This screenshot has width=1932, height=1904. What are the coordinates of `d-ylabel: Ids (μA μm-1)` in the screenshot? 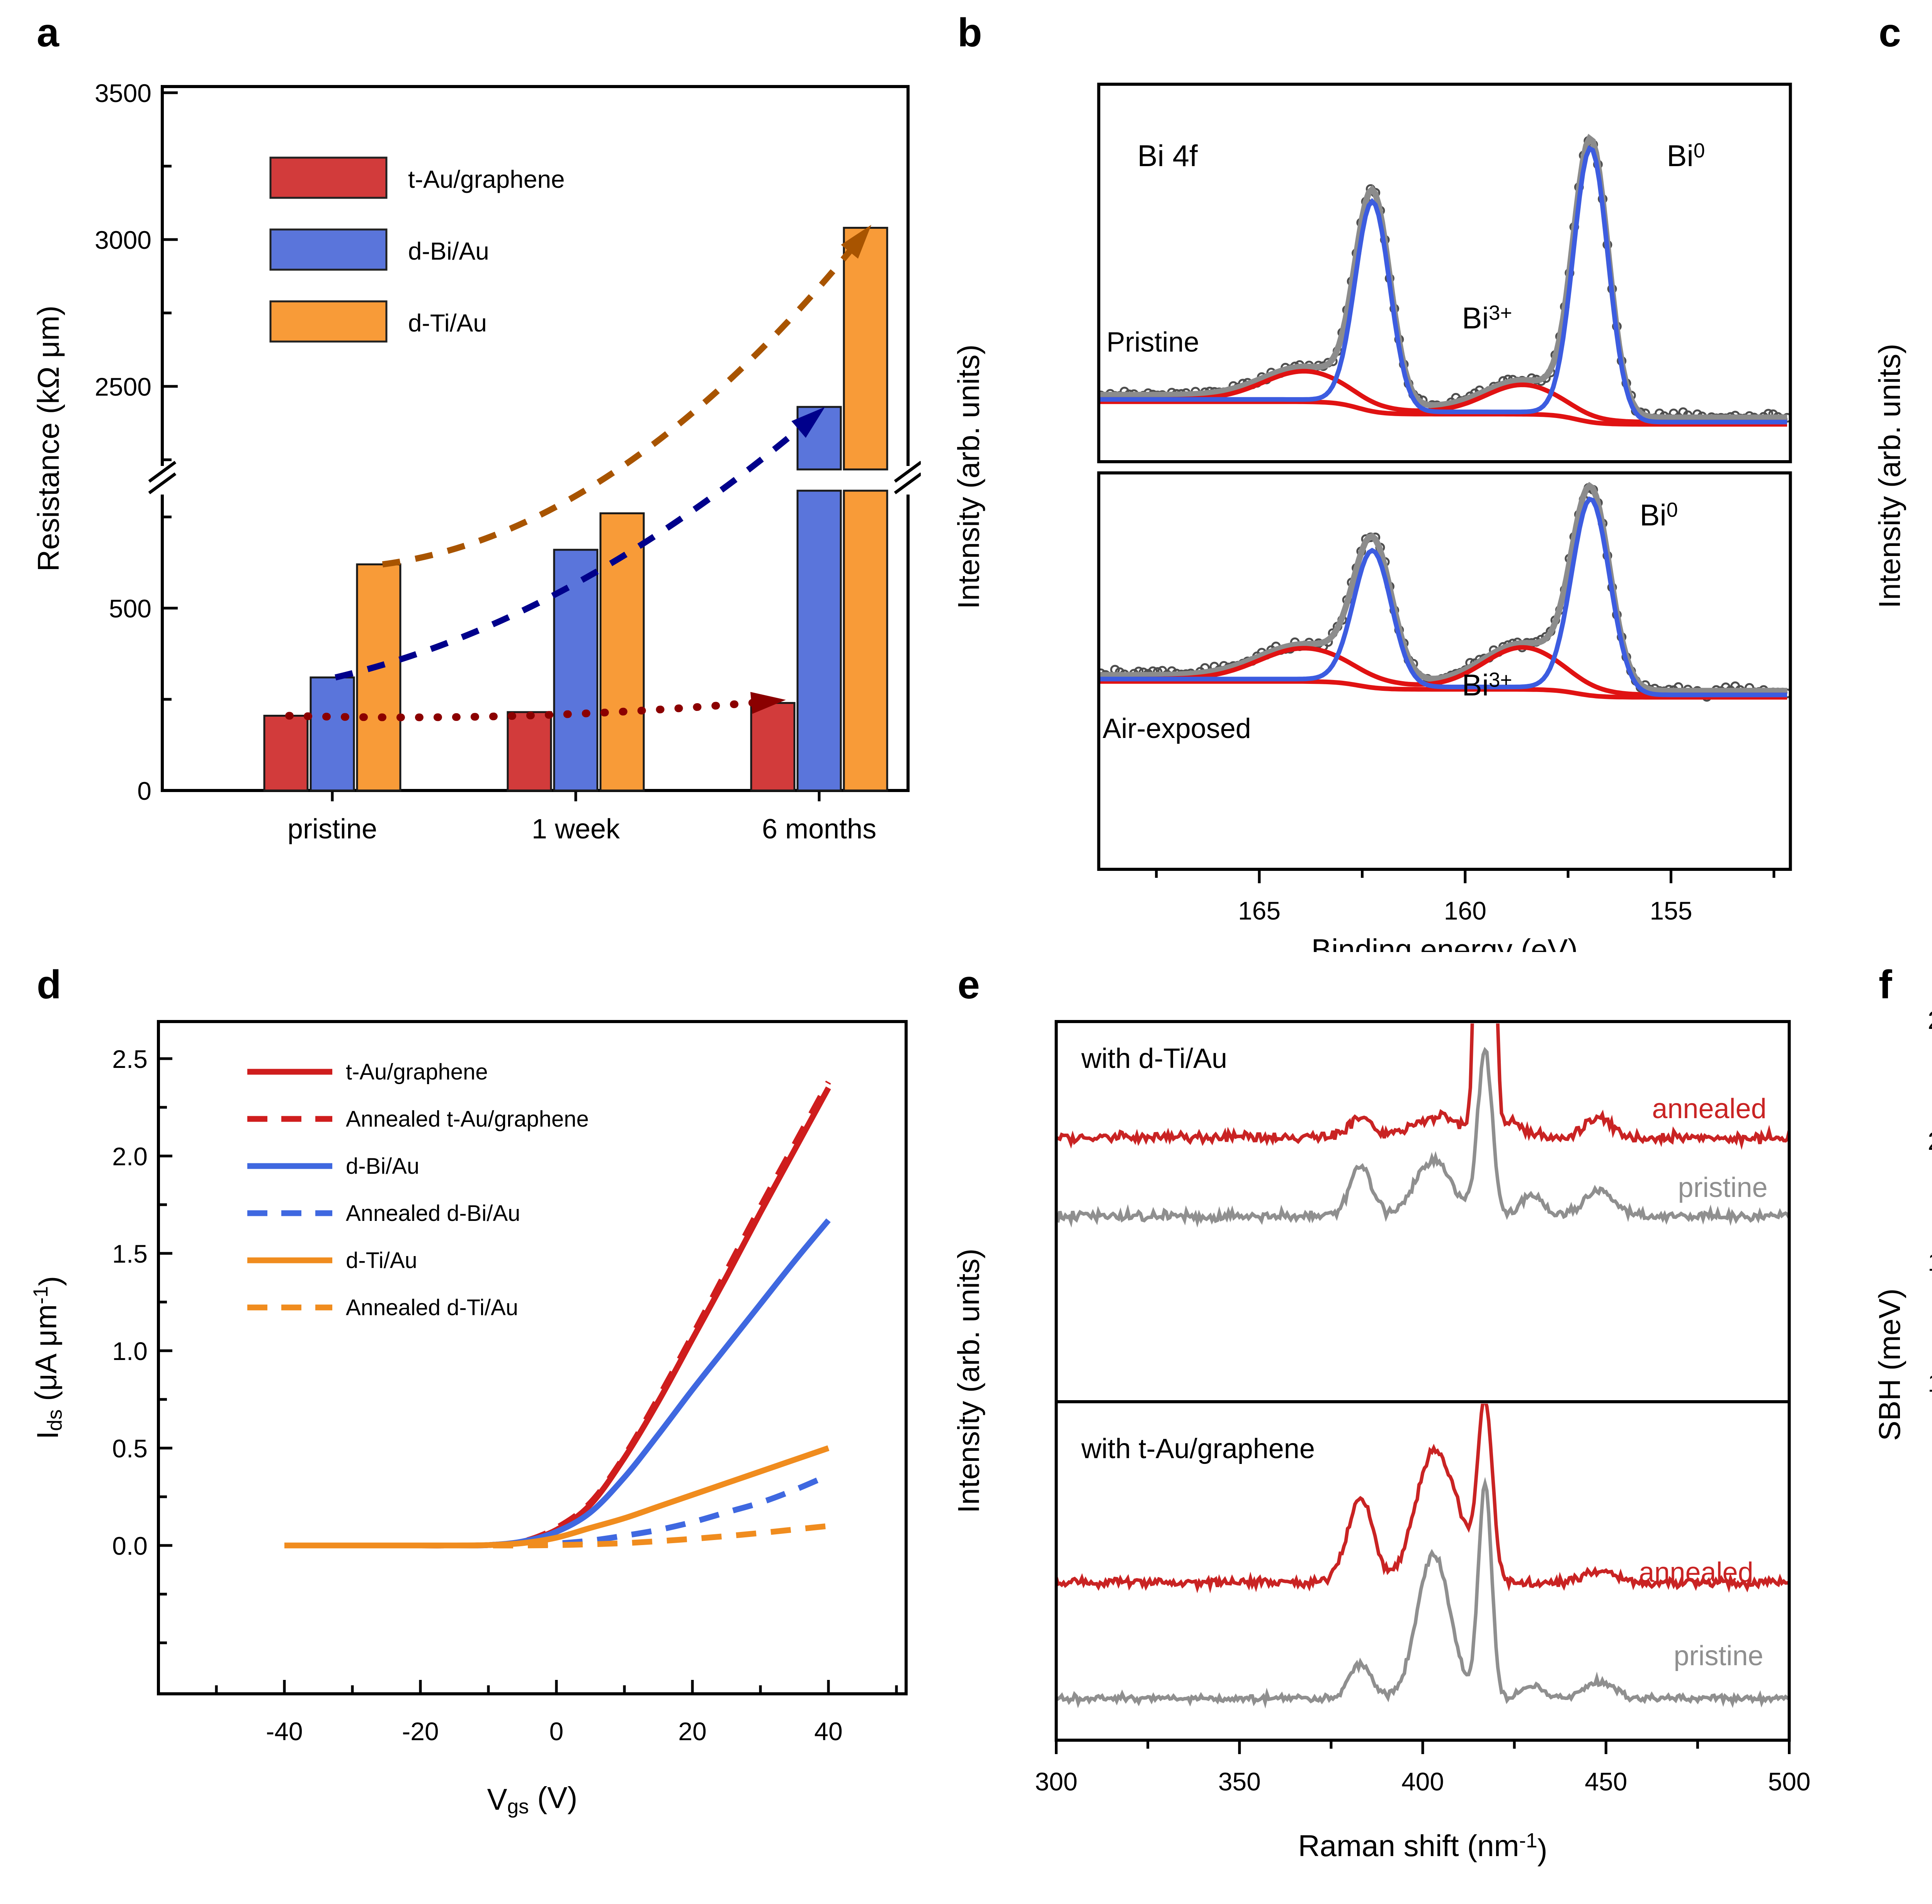 It's located at (48, 1358).